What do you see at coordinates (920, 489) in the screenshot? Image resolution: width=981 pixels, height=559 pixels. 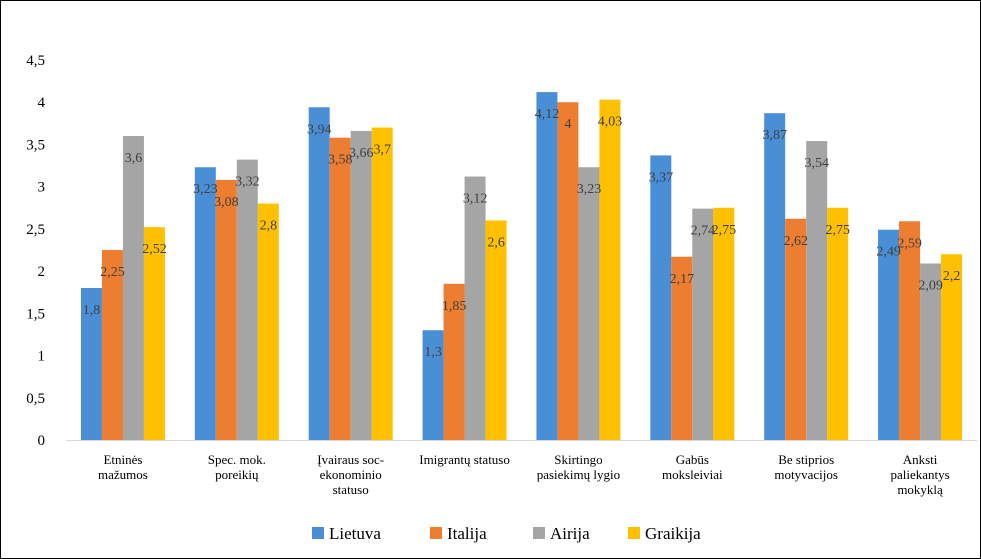 I see `category-label-line: mokyklą` at bounding box center [920, 489].